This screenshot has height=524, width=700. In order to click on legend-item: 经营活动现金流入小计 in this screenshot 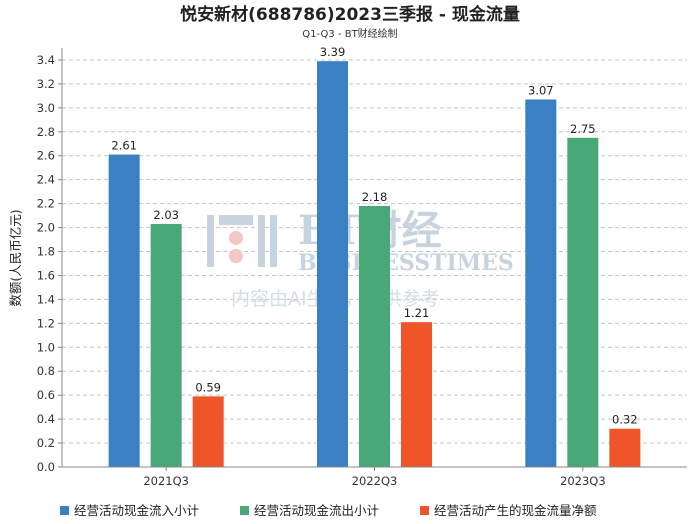, I will do `click(129, 510)`.